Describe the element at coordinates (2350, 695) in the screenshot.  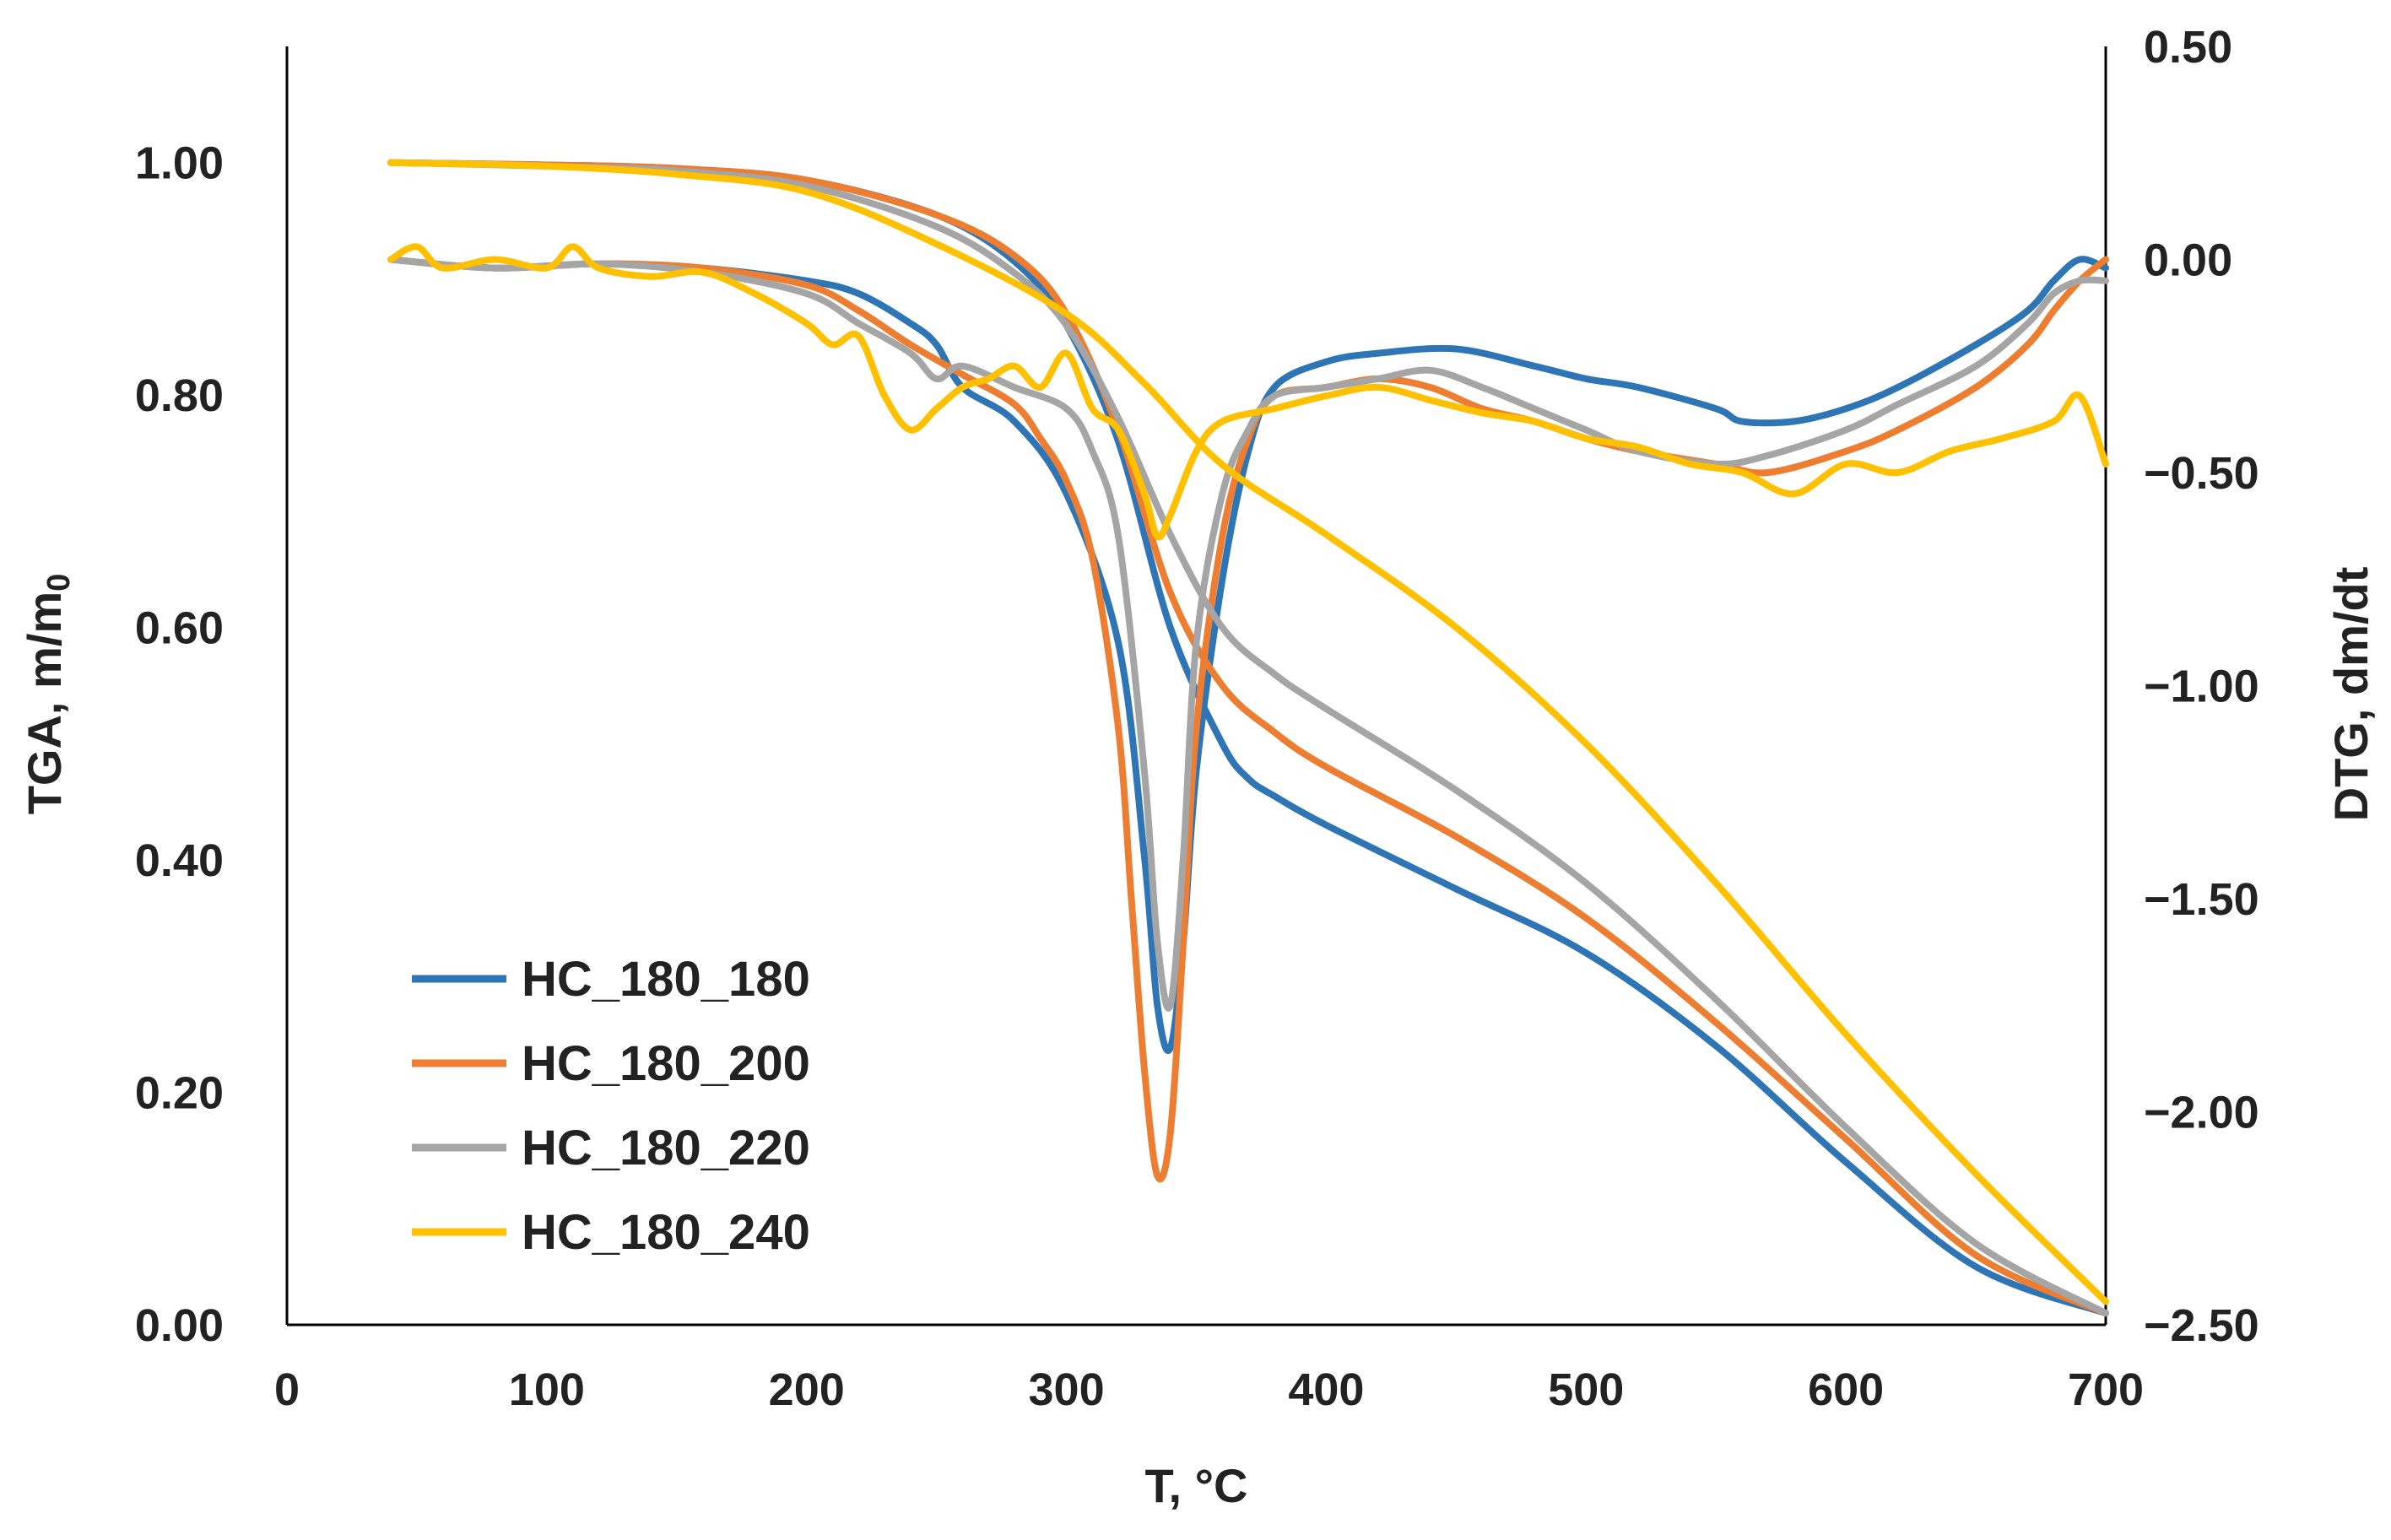
I see `y-axis-right-title: DTG, dm/dt` at that location.